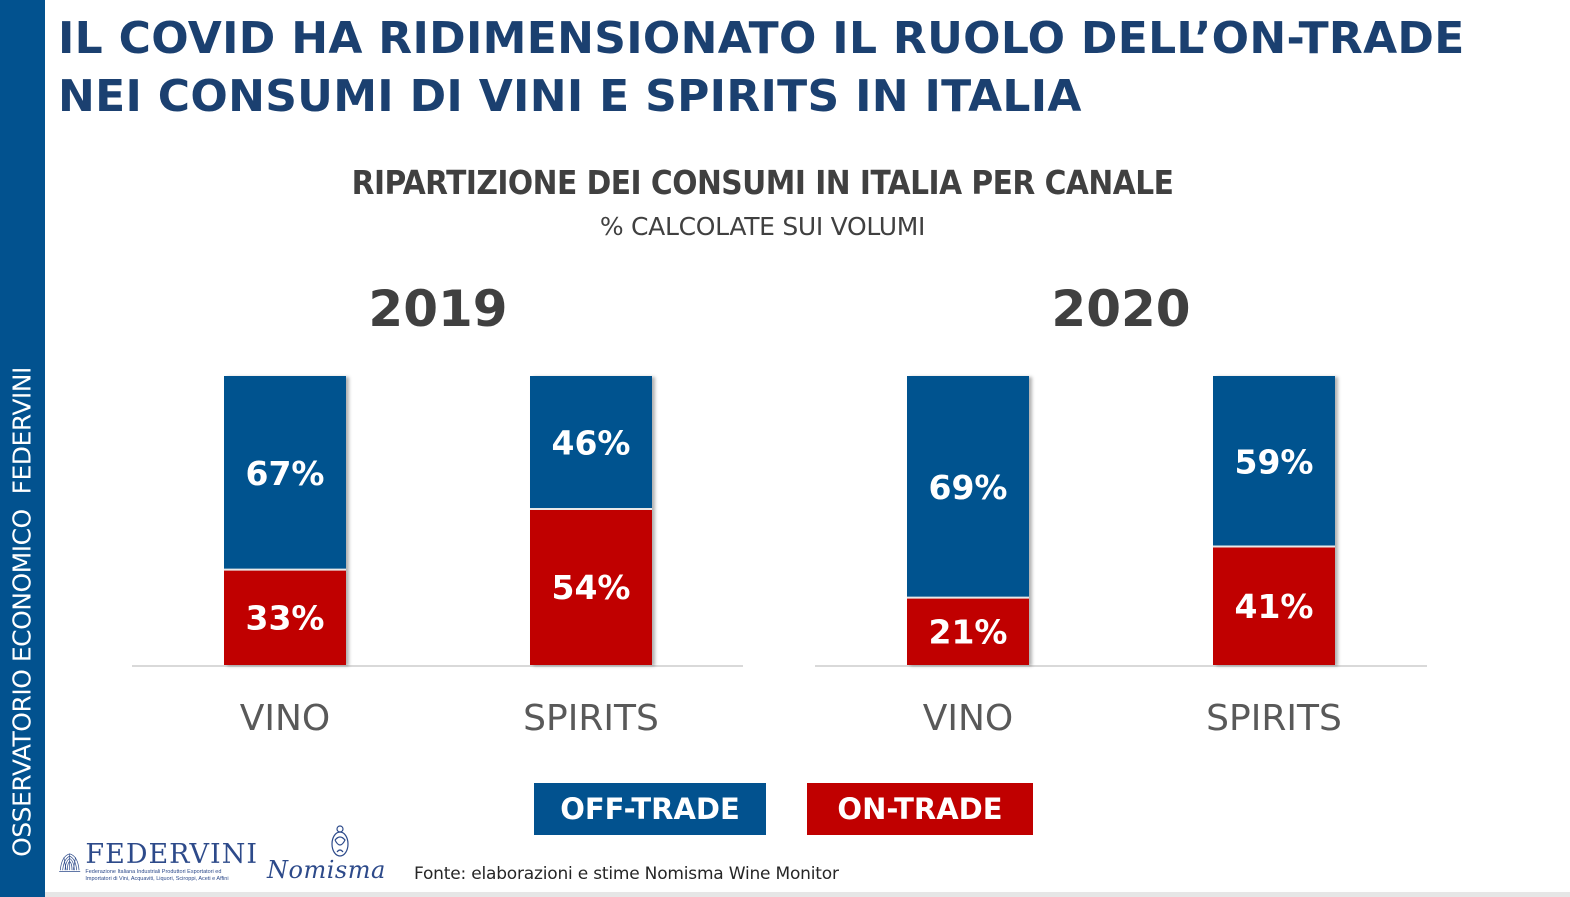 This screenshot has width=1570, height=897. Describe the element at coordinates (437, 309) in the screenshot. I see `panel-year-label: 2019` at that location.